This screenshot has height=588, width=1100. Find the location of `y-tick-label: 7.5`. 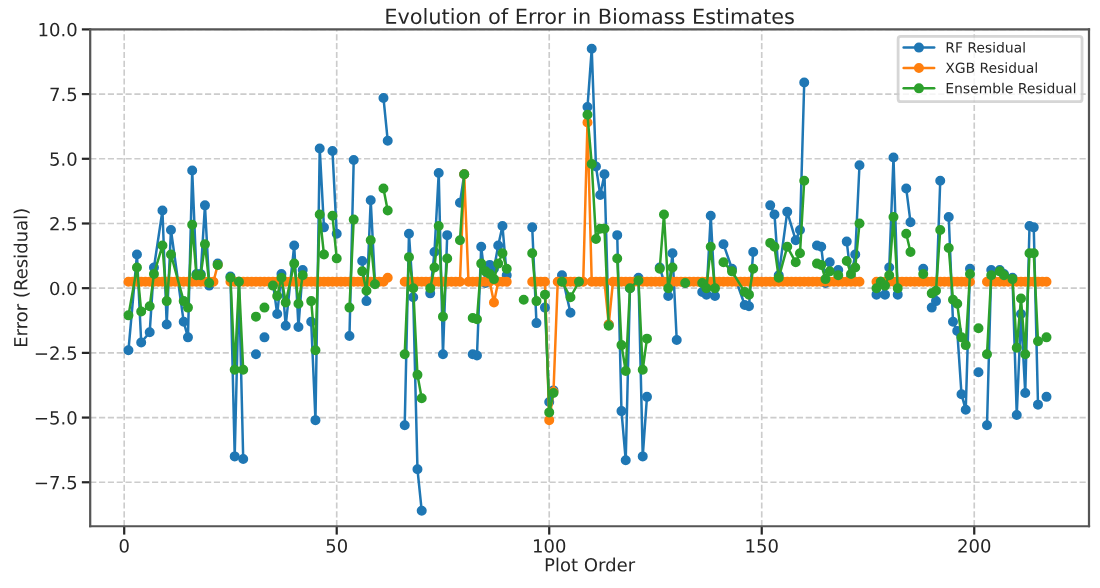

y-tick-label: 7.5 is located at coordinates (63, 94).